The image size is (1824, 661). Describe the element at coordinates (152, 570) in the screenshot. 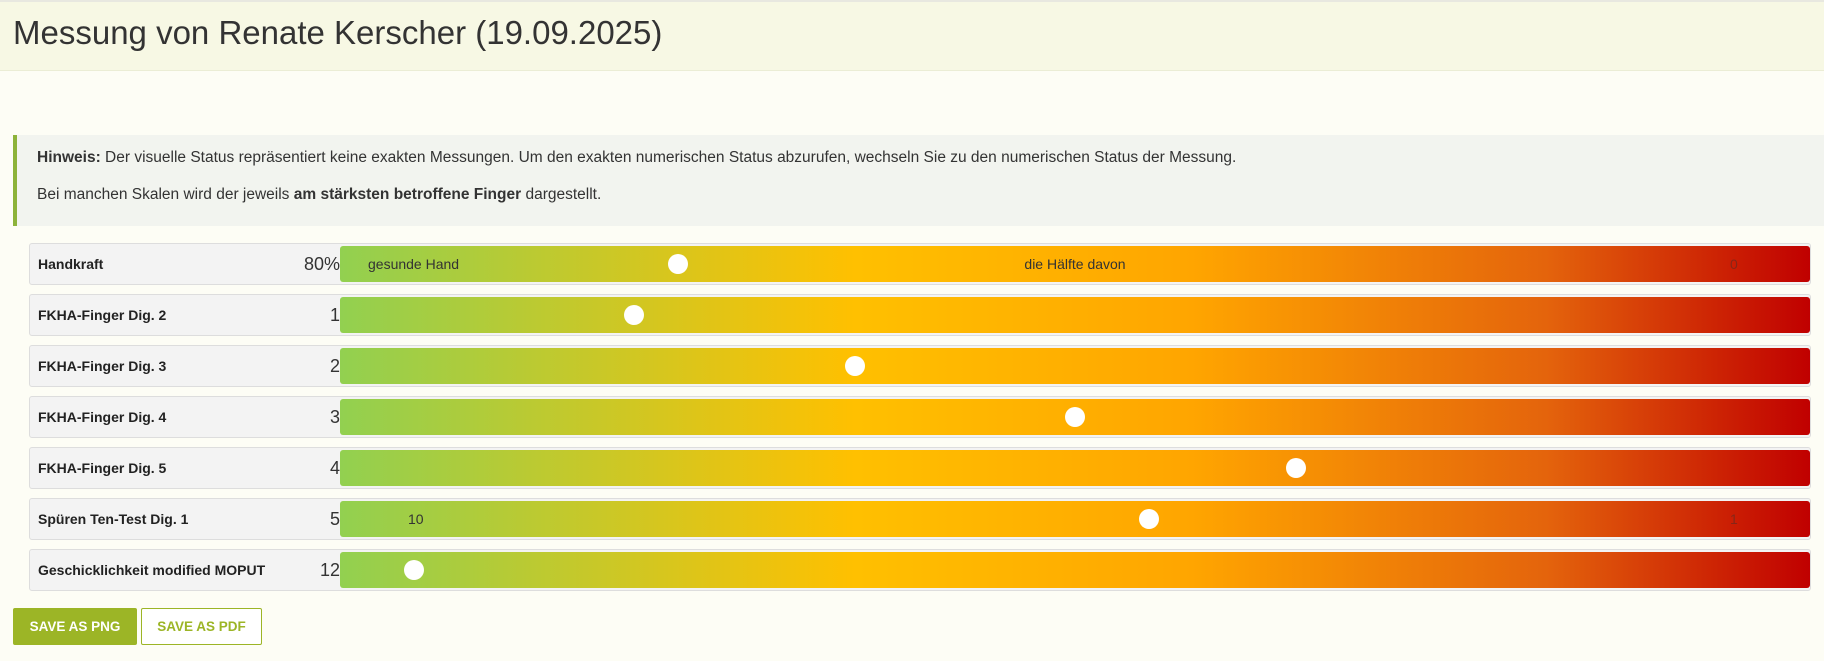

I see `row-label: Geschicklichkeit modified MOPUT` at that location.